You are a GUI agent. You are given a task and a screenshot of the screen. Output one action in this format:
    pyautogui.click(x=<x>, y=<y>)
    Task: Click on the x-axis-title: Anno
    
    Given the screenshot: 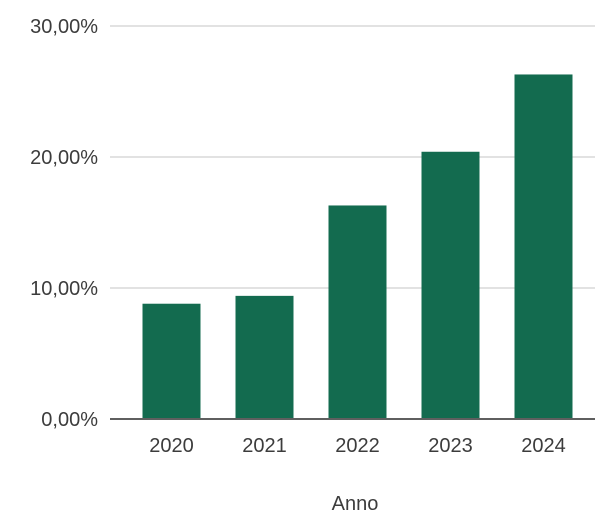 What is the action you would take?
    pyautogui.click(x=355, y=504)
    